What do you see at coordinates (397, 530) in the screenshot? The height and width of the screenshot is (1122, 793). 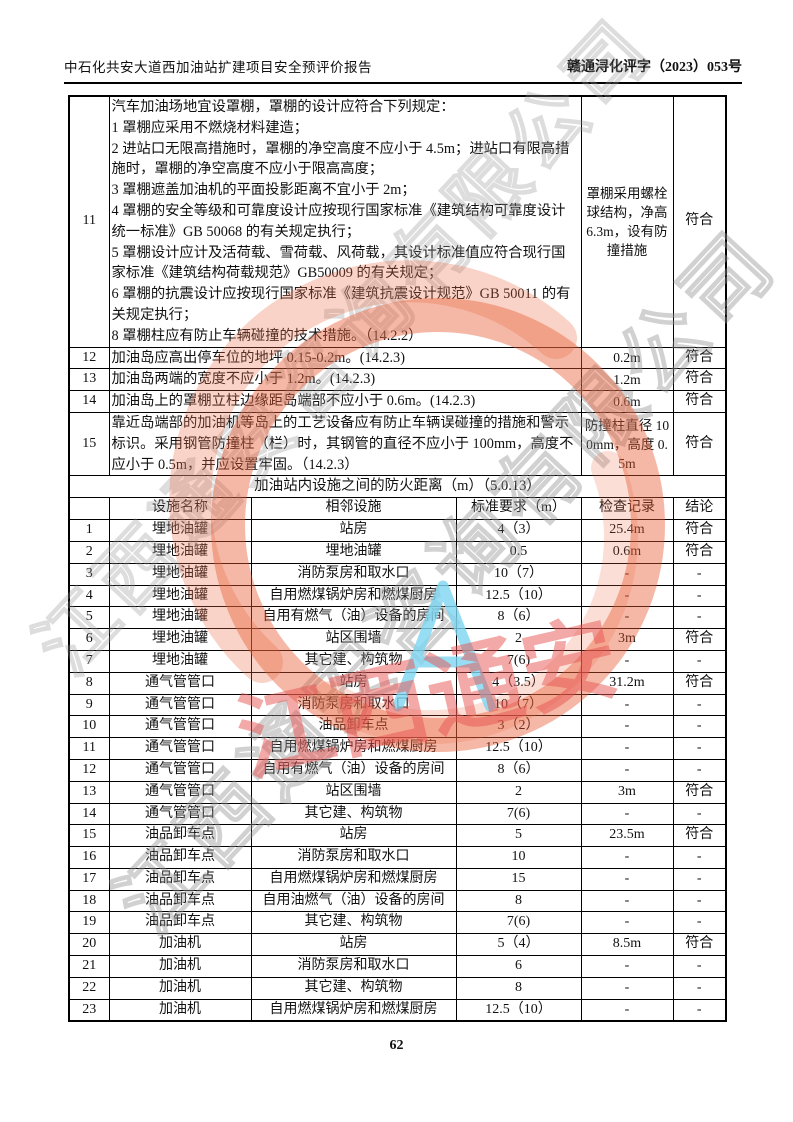 I see `fire-distance-row: 1 埋地油罐 站房 4（3） 25.4m 符合` at bounding box center [397, 530].